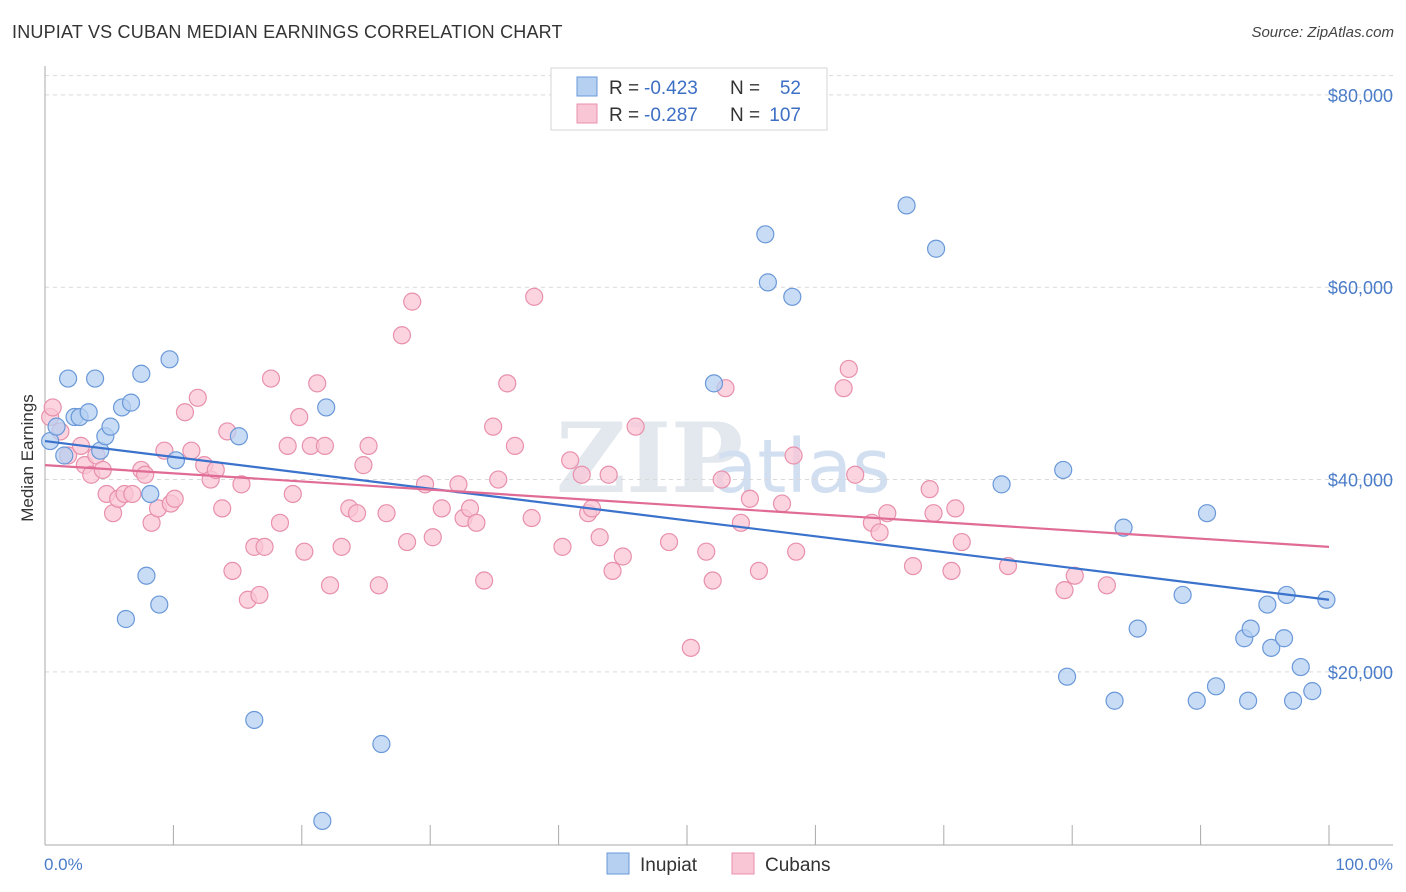  I want to click on legend-n-label-cubans: N =, so click(745, 115).